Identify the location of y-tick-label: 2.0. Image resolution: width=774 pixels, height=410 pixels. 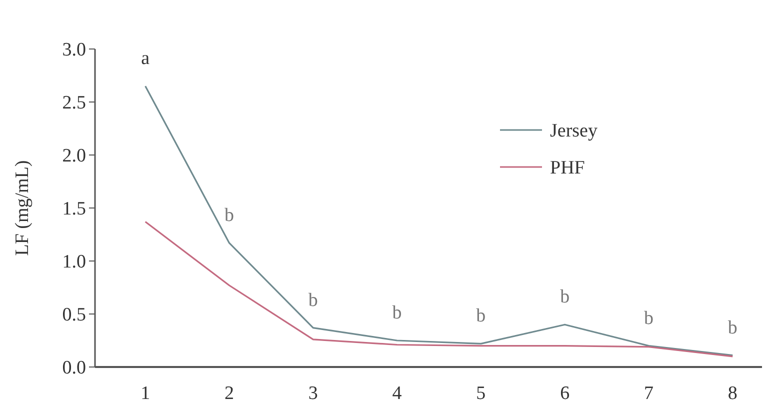
(74, 156).